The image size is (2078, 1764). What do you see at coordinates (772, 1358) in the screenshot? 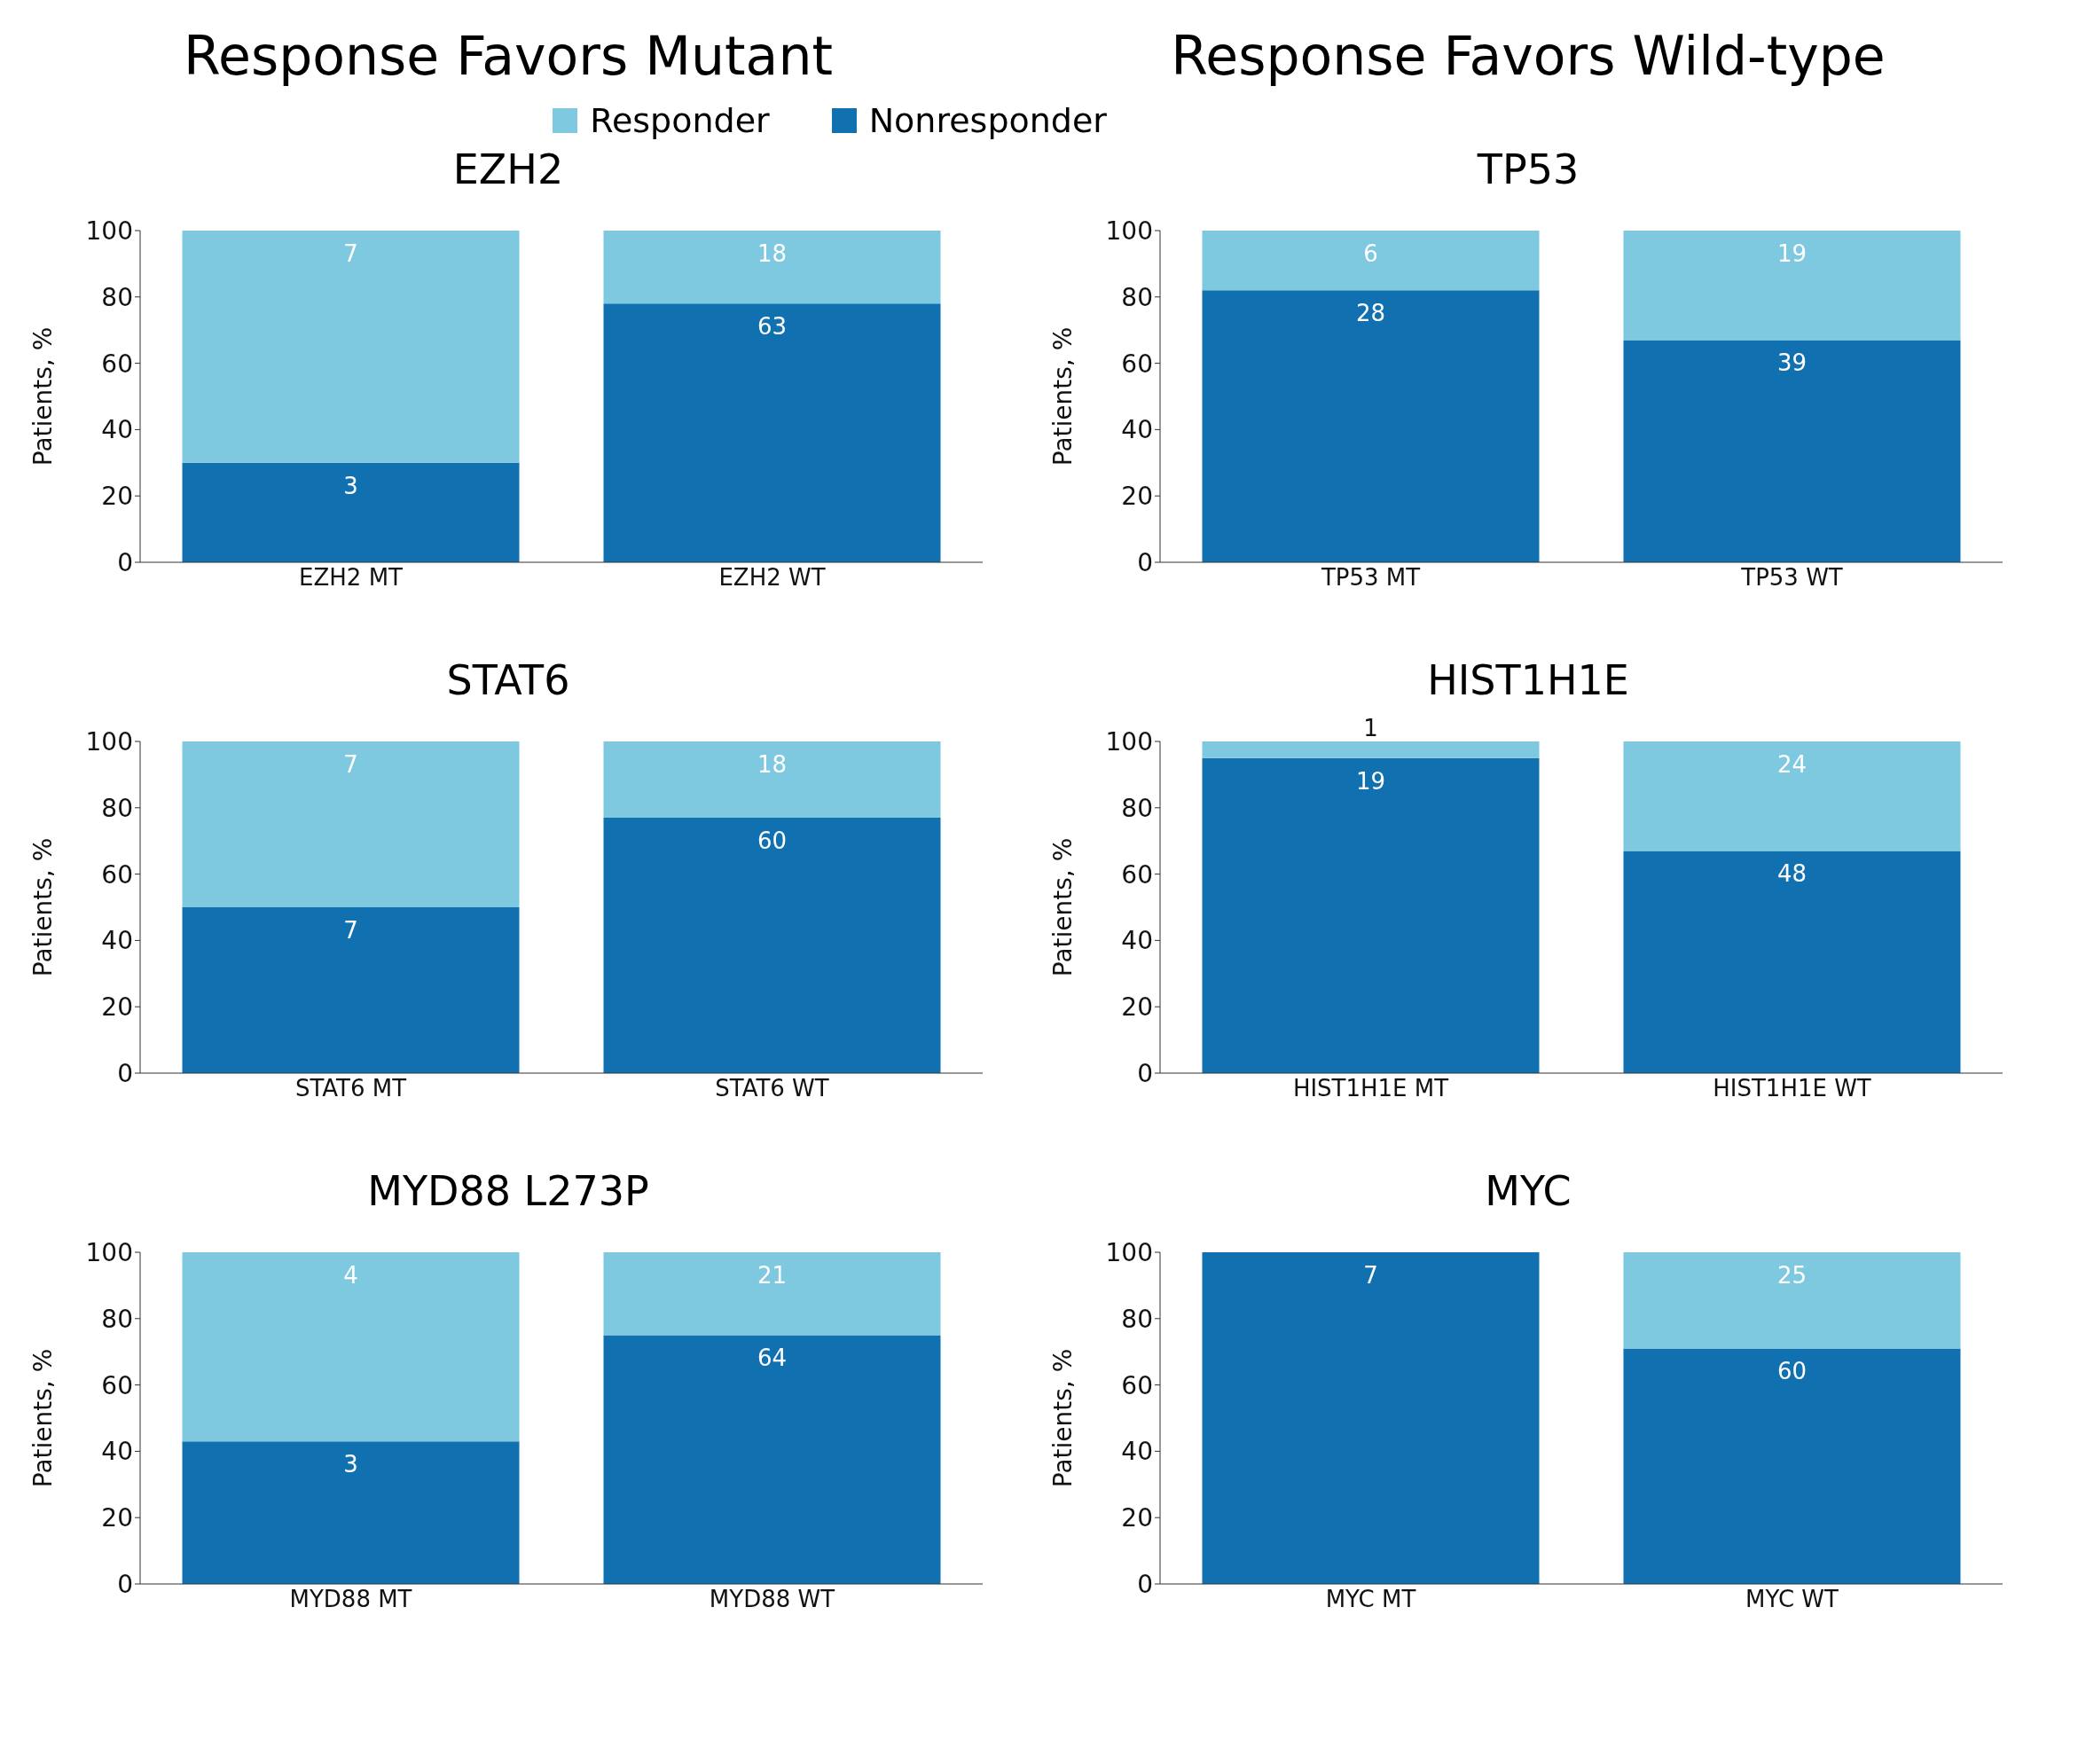
I see `annotation: 64` at bounding box center [772, 1358].